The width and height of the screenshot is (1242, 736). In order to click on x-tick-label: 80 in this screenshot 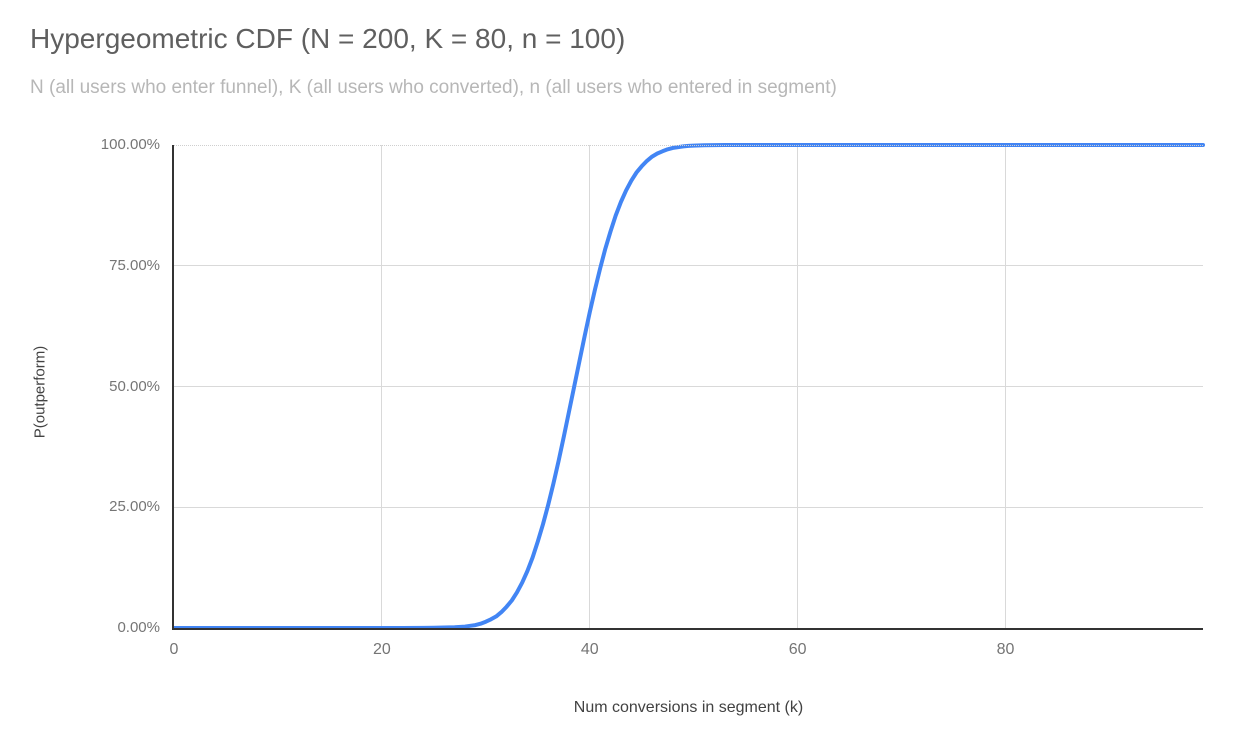, I will do `click(1005, 649)`.